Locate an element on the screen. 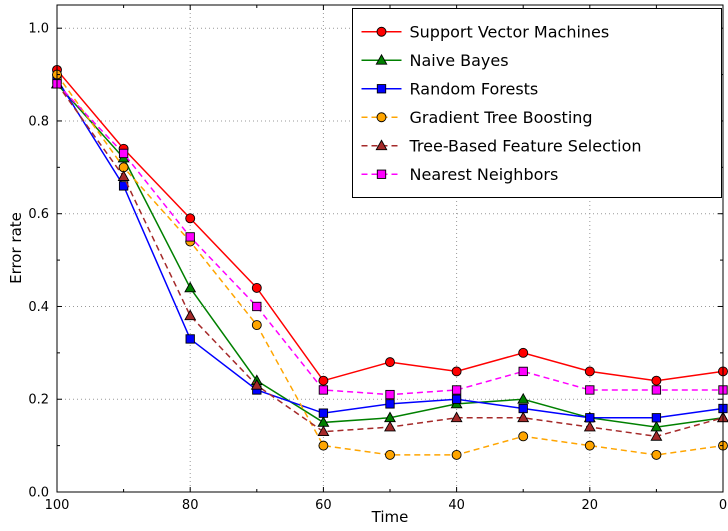 Image resolution: width=728 pixels, height=531 pixels. x-tick-label: 20 is located at coordinates (590, 505).